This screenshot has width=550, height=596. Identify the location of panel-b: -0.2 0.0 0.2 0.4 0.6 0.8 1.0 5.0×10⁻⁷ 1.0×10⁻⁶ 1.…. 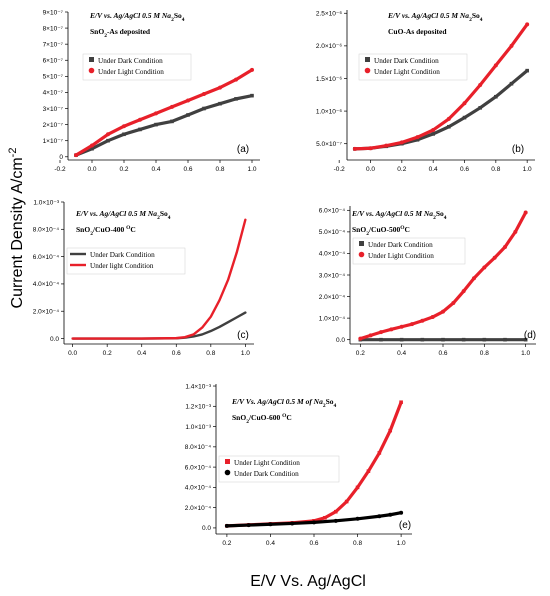
(425, 91).